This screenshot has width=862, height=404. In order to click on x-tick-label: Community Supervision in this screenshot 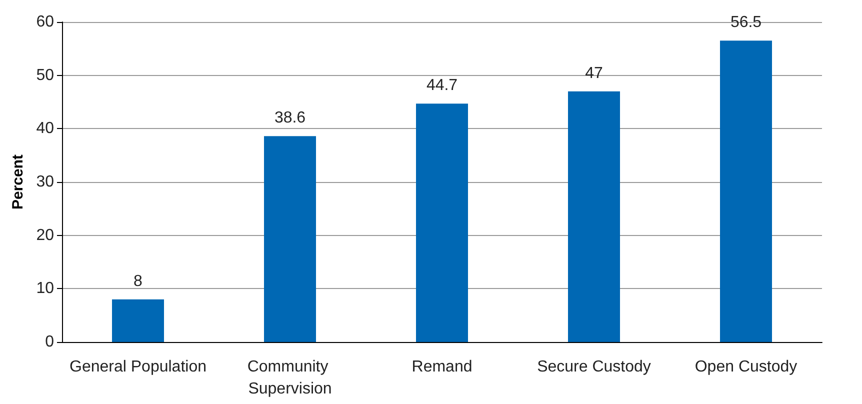, I will do `click(290, 378)`.